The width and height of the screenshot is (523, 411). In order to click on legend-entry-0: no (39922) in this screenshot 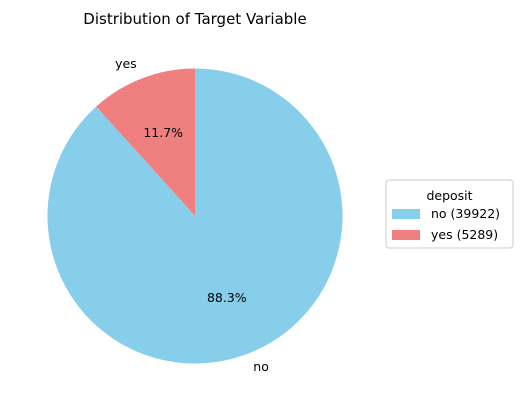, I will do `click(465, 213)`.